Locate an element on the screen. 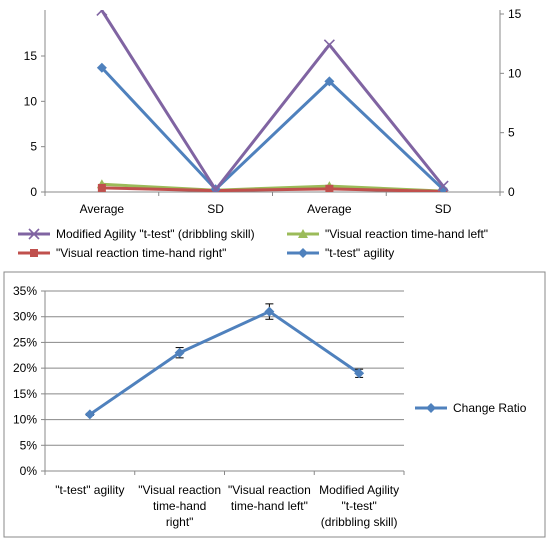 This screenshot has height=542, width=550. x-tick-label-line: "t-test" is located at coordinates (359, 506).